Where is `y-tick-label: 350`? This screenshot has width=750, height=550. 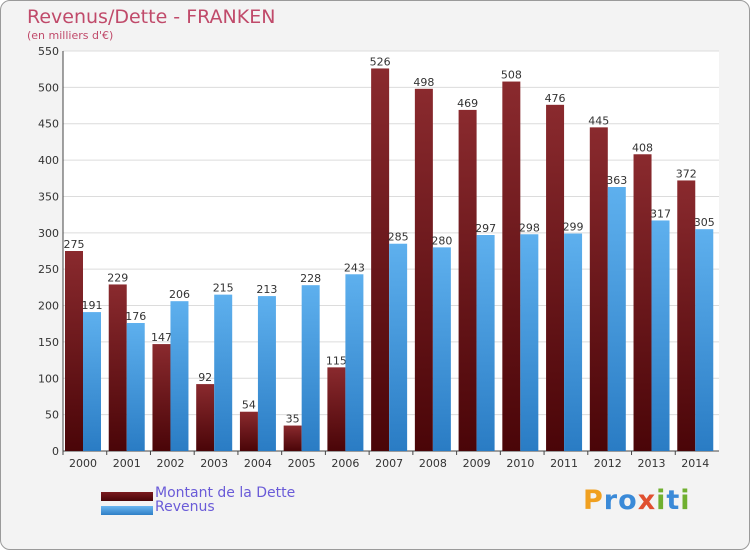
y-tick-label: 350 is located at coordinates (48, 196).